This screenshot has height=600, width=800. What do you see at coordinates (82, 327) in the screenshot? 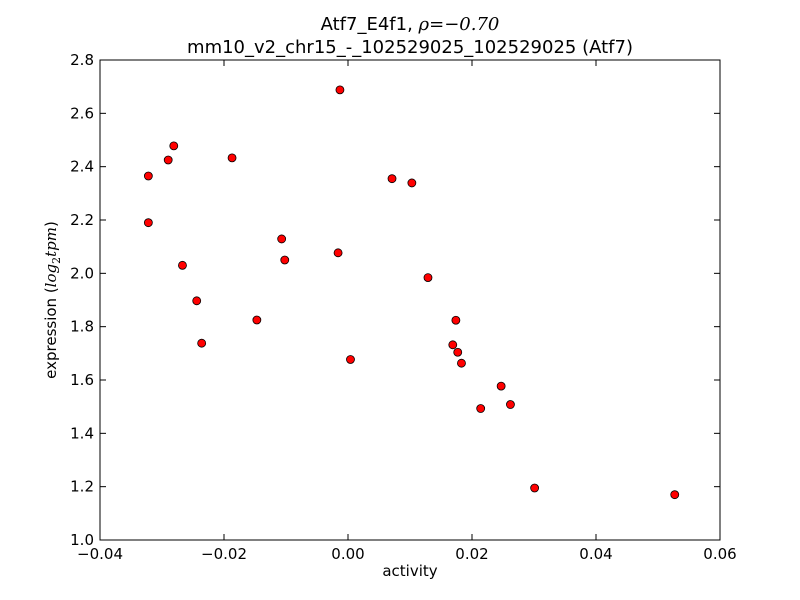
I see `y-tick-label: 1.8` at bounding box center [82, 327].